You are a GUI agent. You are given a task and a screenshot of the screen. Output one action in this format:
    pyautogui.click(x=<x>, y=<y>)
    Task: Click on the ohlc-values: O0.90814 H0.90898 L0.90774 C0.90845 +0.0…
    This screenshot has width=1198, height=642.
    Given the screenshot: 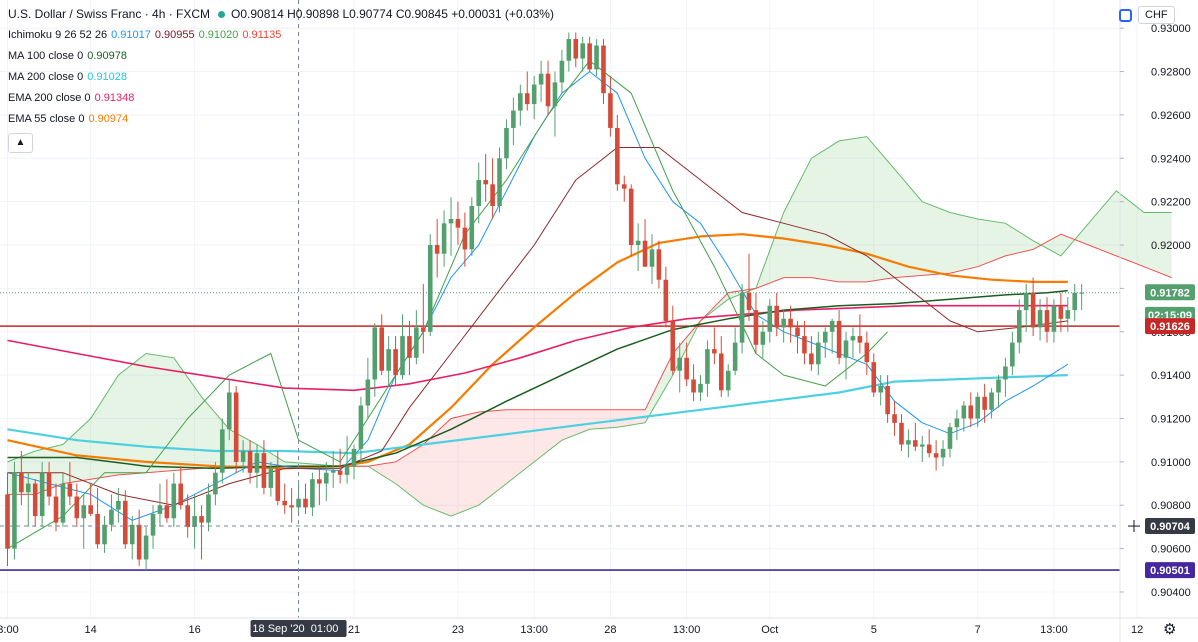 What is the action you would take?
    pyautogui.click(x=392, y=14)
    